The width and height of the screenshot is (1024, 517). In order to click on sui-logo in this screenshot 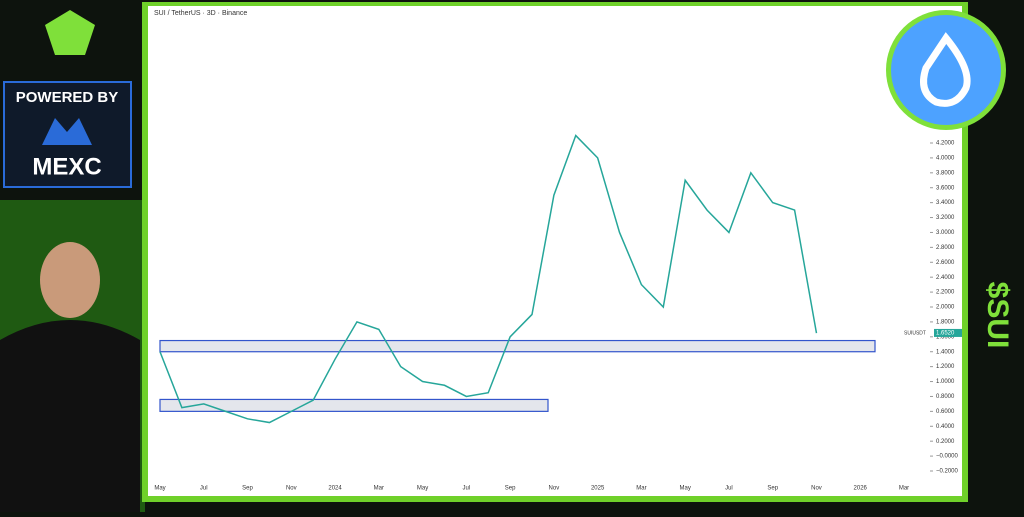, I will do `click(945, 69)`.